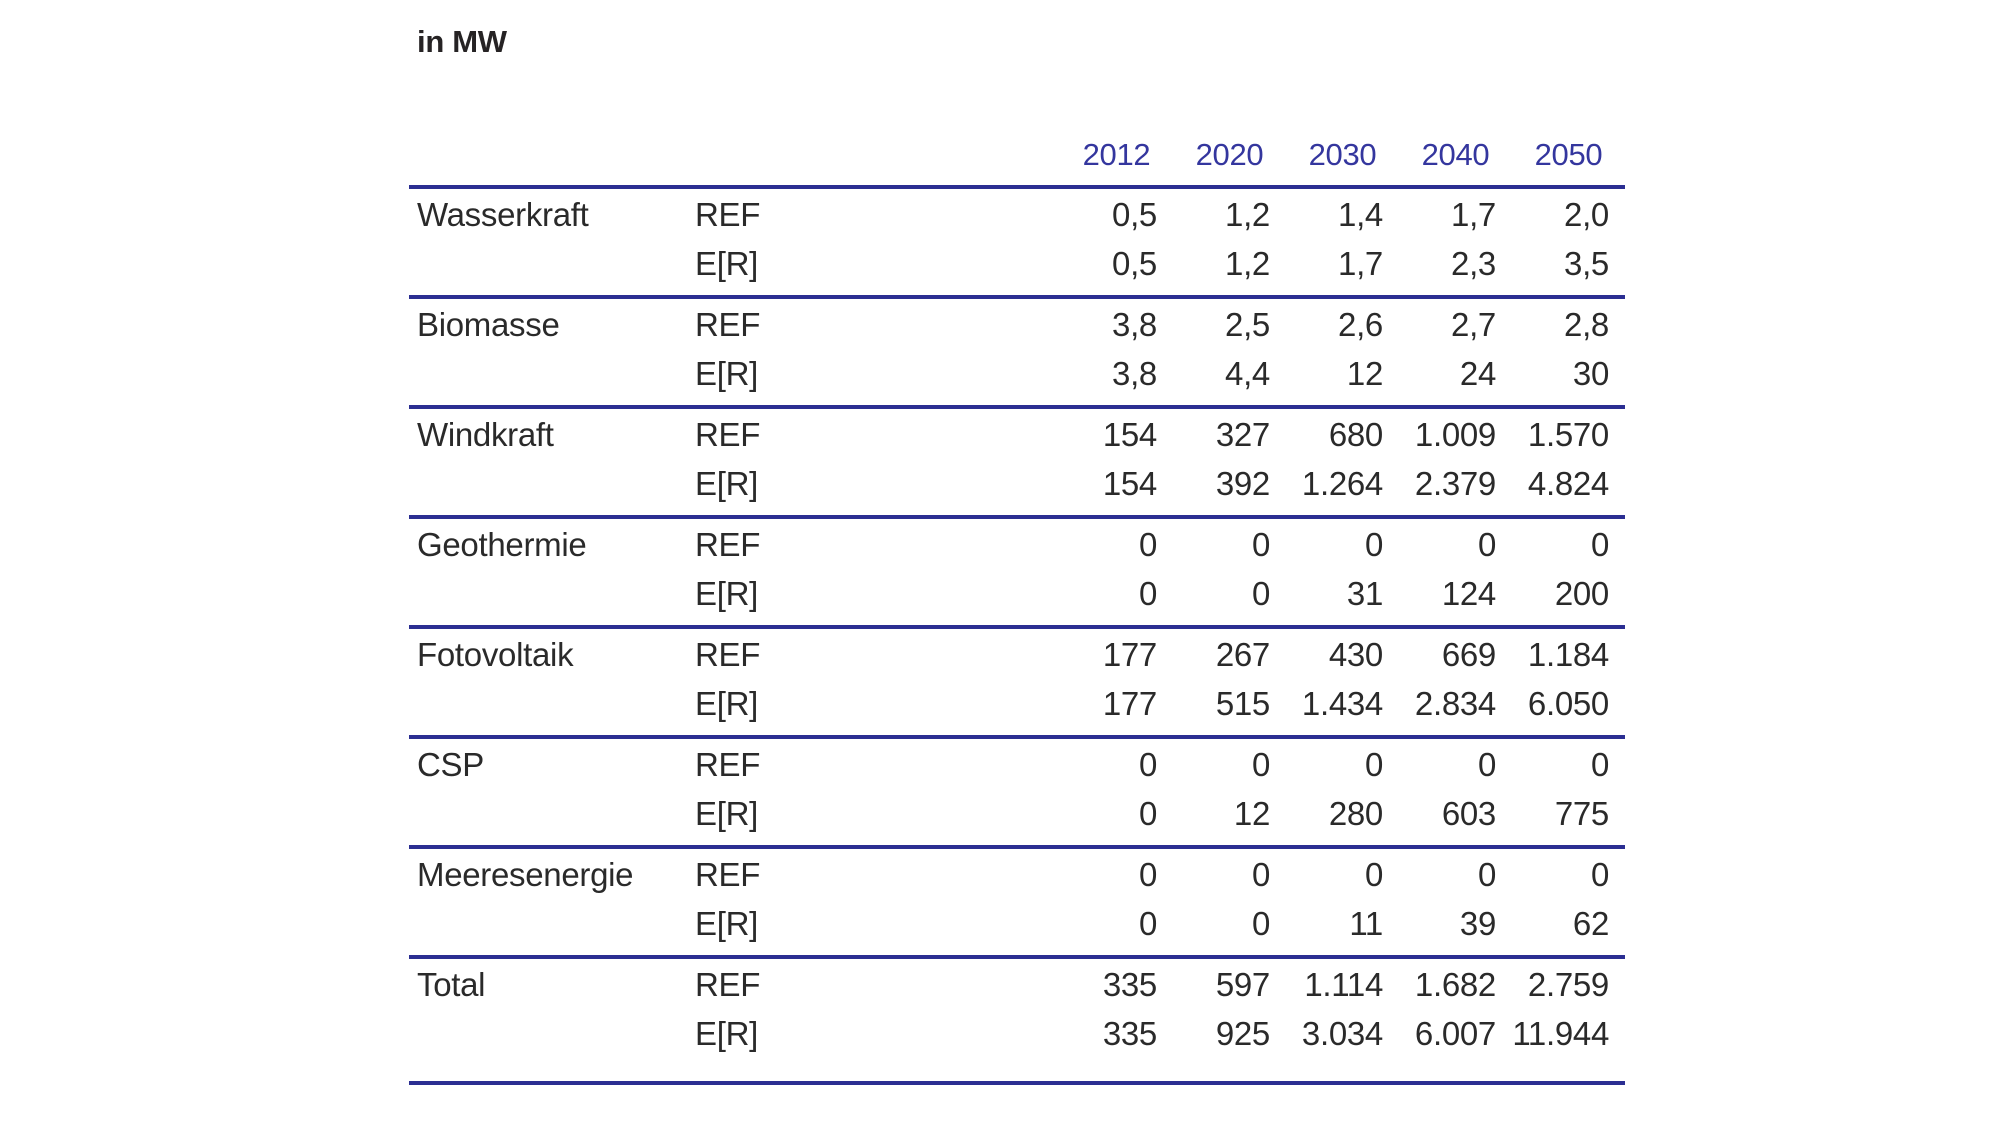  What do you see at coordinates (1473, 263) in the screenshot?
I see `value-cell: 2,3` at bounding box center [1473, 263].